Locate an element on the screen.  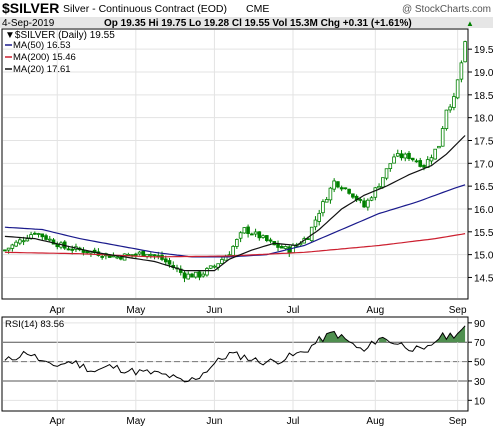
rsi-x-axis: Apr May Jun Jul Aug Sep is located at coordinates (258, 421).